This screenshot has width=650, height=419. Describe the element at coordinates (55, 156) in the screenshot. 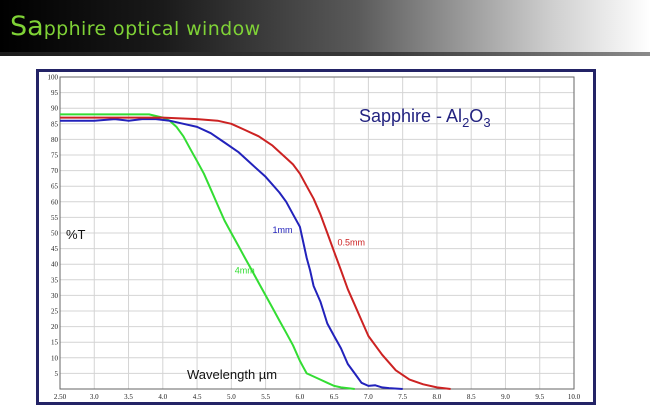

I see `y-tick-label: 75` at that location.